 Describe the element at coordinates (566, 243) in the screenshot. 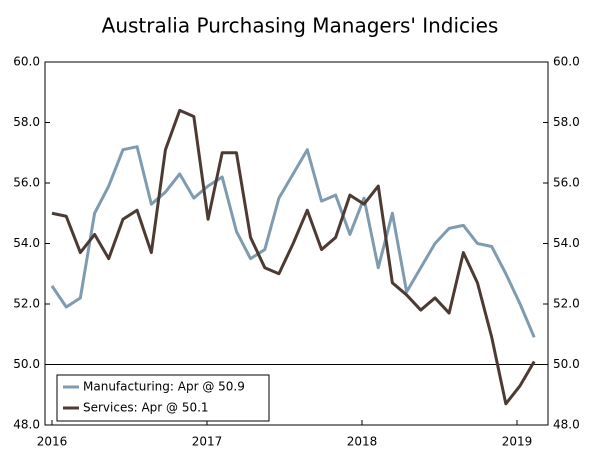

I see `y2-tick-label: 54.0` at that location.